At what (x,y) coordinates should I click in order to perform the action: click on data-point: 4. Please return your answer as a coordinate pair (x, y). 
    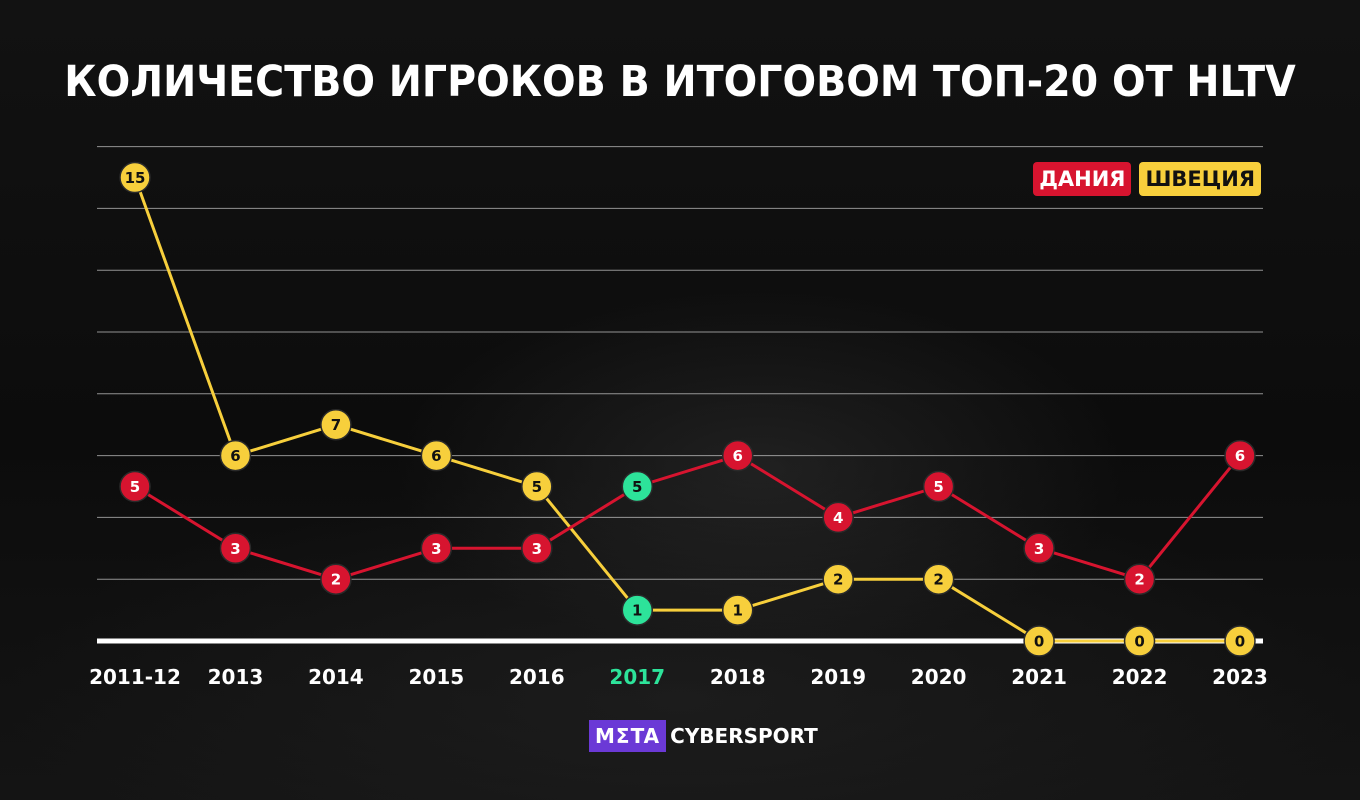
    Looking at the image, I should click on (838, 517).